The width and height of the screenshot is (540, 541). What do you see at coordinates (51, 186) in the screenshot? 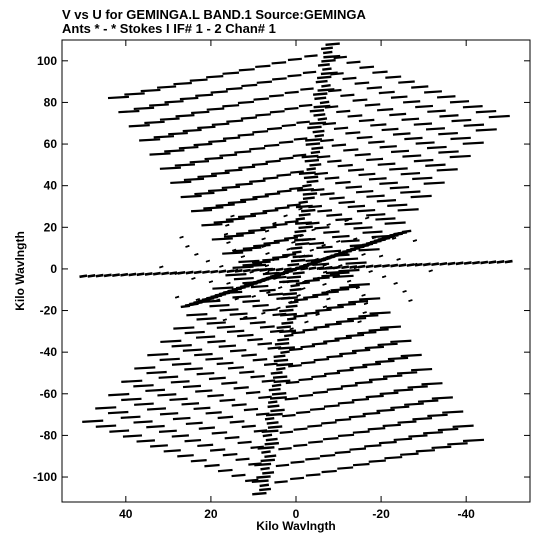
I see `y-tick-label: 40` at bounding box center [51, 186].